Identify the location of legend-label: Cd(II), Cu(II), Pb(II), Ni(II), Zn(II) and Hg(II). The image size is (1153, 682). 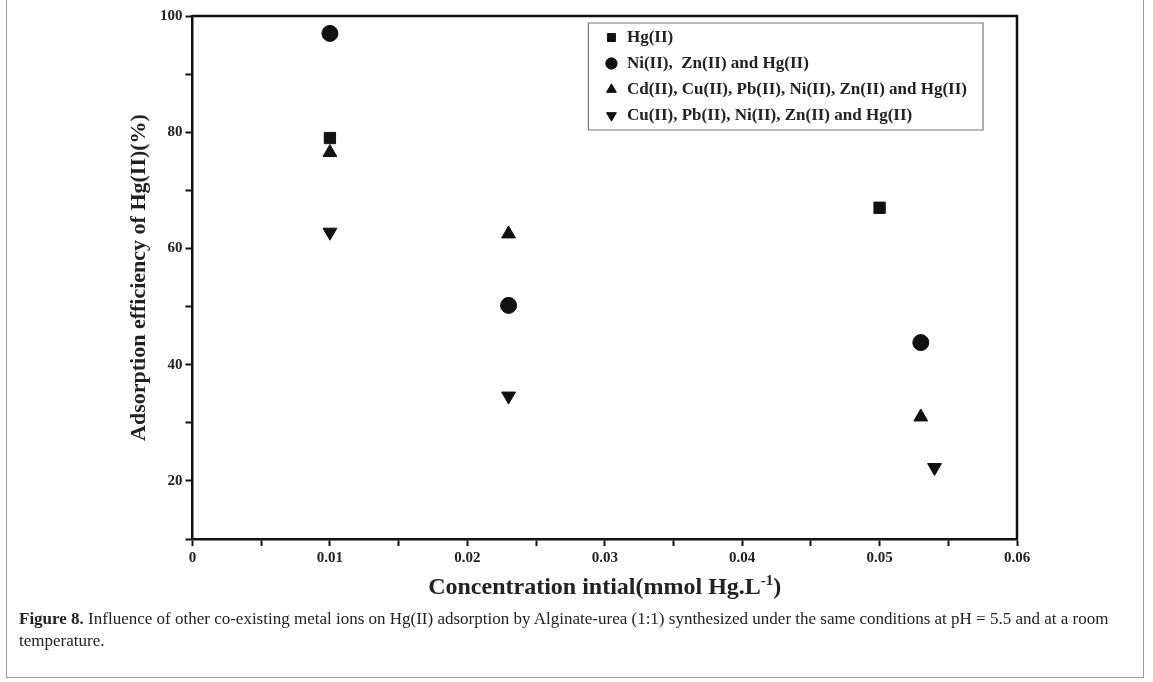
(797, 88).